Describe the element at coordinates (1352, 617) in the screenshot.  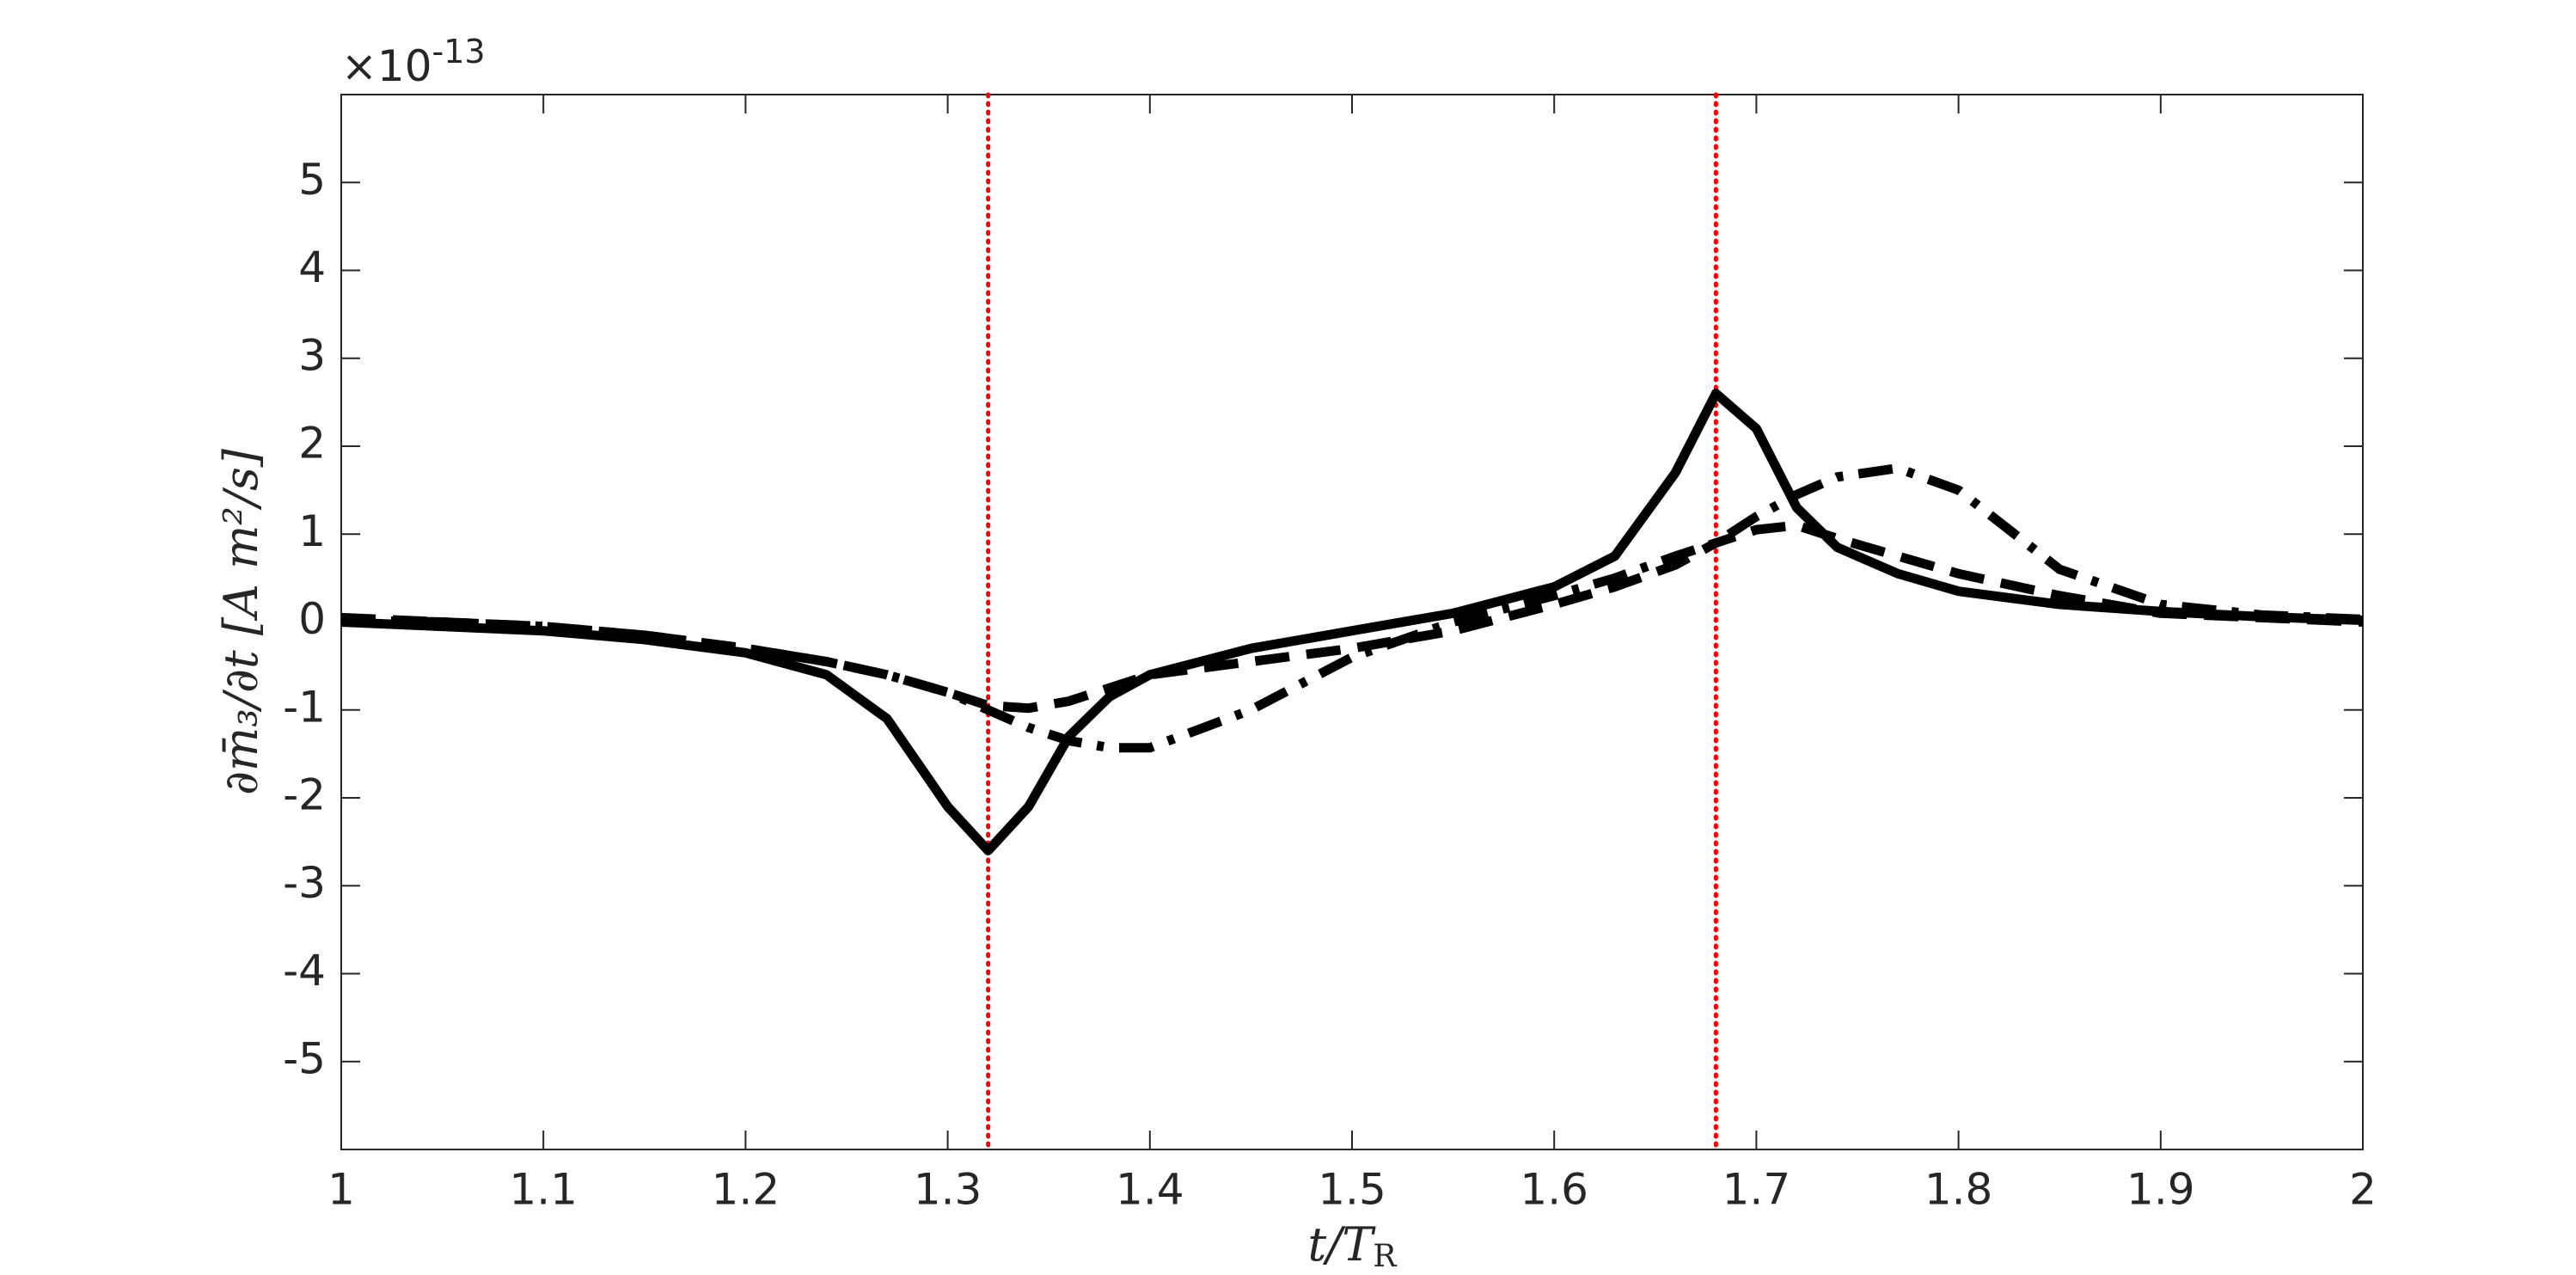
I see `data-line` at that location.